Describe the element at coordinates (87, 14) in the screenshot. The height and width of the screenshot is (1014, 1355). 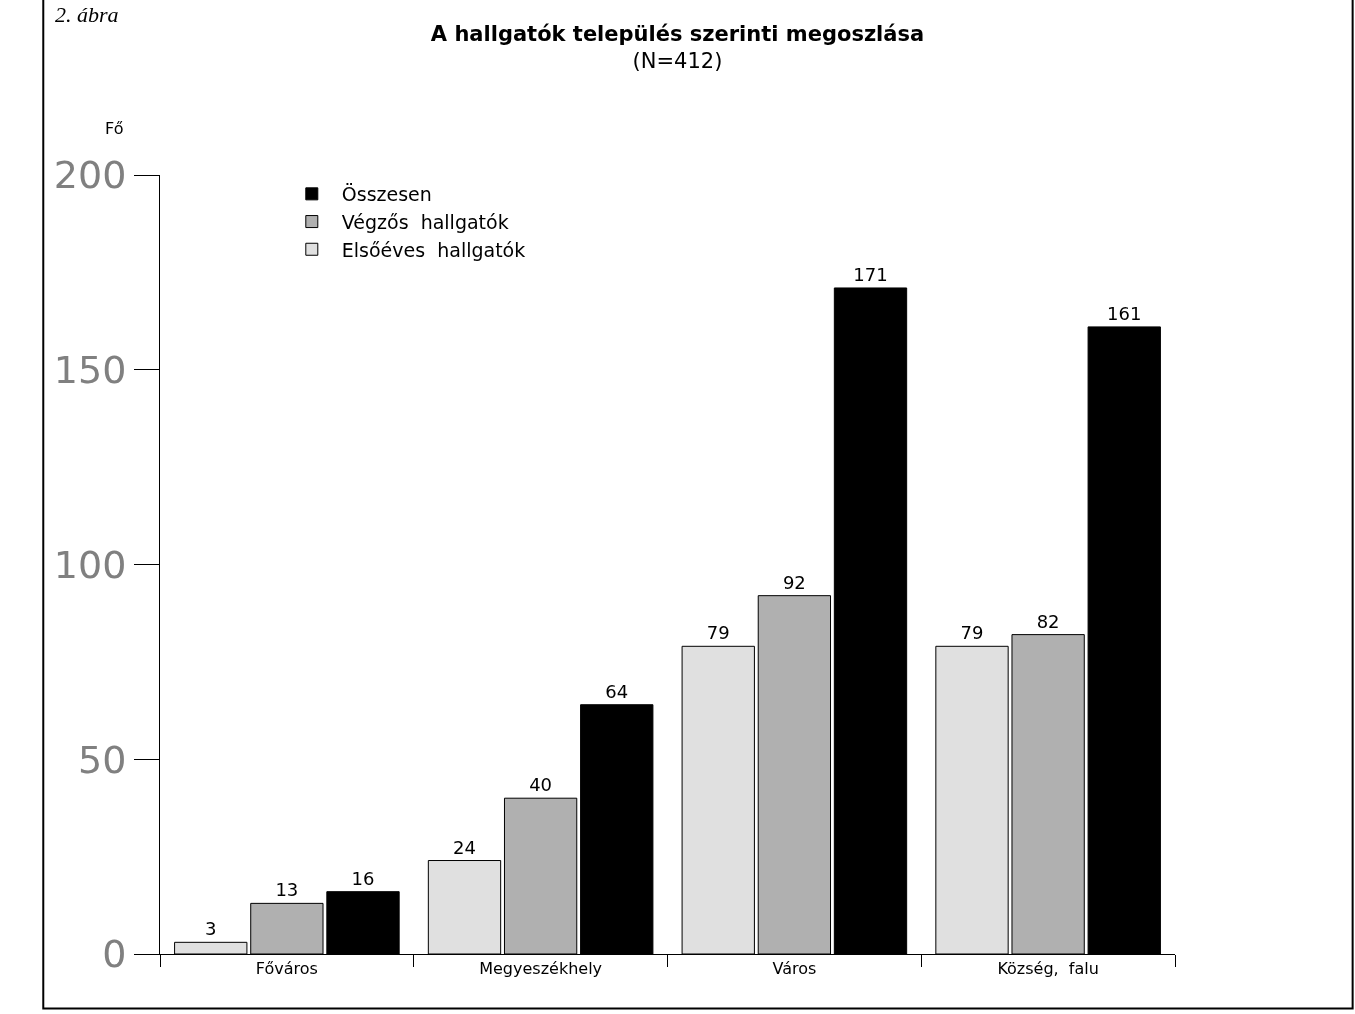
I see `text: 2. ábra` at that location.